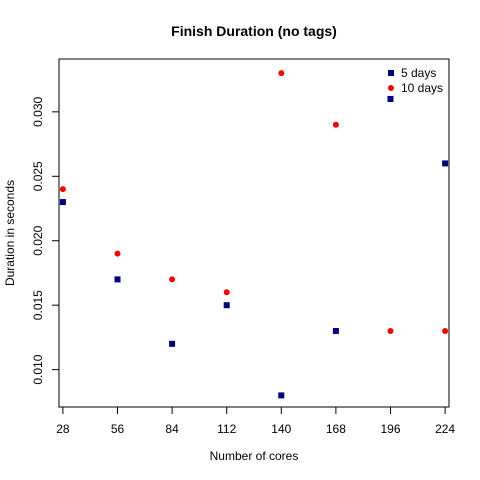 The height and width of the screenshot is (480, 480). What do you see at coordinates (118, 429) in the screenshot?
I see `x-tick-label: 56` at bounding box center [118, 429].